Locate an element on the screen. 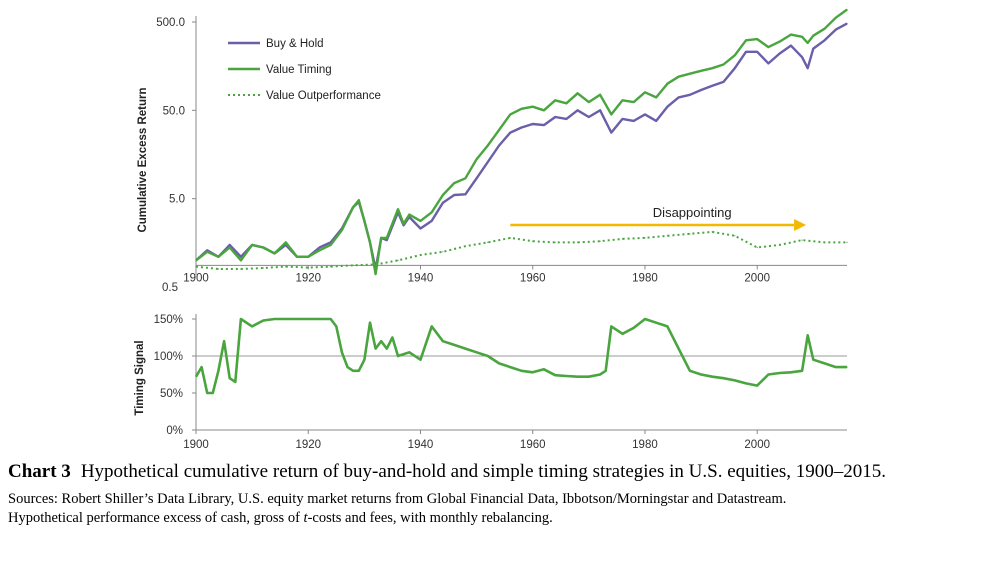 The height and width of the screenshot is (570, 995). top-y-axis-title: Cumulative Excess Return is located at coordinates (143, 159).